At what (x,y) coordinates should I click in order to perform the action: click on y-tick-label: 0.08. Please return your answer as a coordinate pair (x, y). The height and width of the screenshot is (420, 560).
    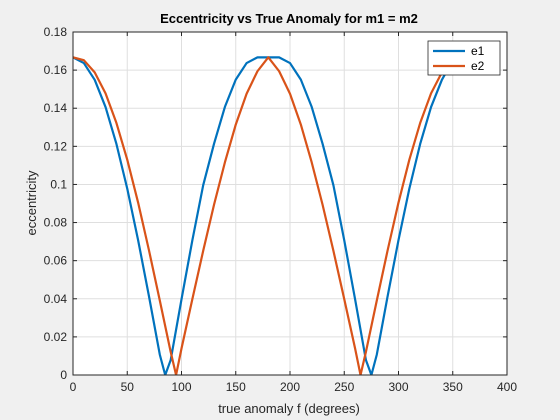
    Looking at the image, I should click on (56, 223).